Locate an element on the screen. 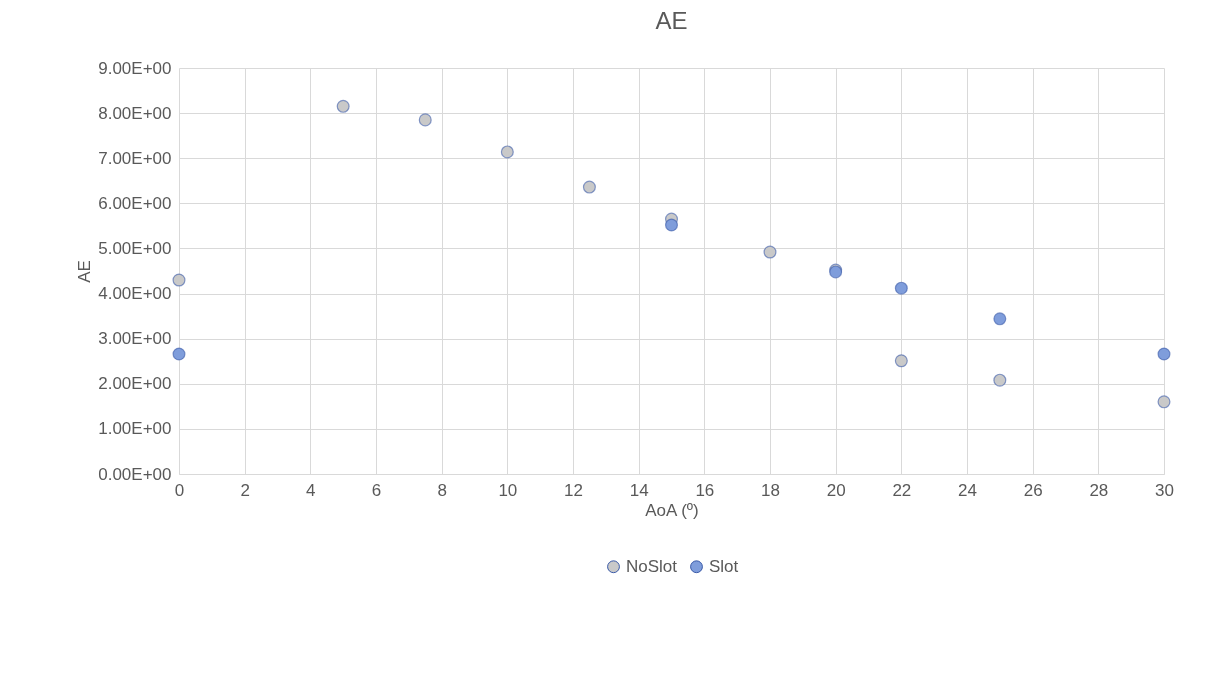 The width and height of the screenshot is (1216, 681). x-tick-label: 16 is located at coordinates (705, 490).